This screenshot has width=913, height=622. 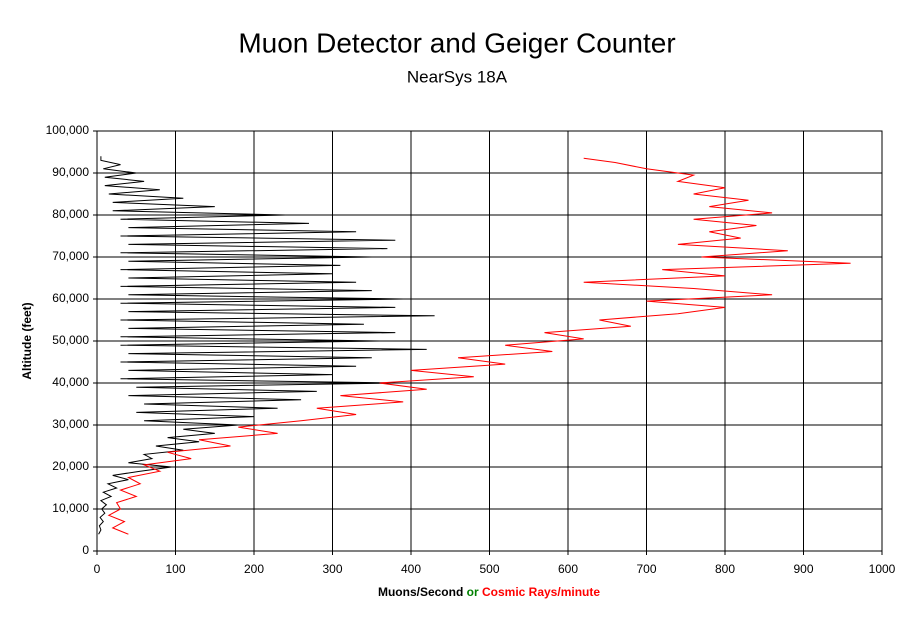 What do you see at coordinates (70, 508) in the screenshot?
I see `y-tick-label: 10,000` at bounding box center [70, 508].